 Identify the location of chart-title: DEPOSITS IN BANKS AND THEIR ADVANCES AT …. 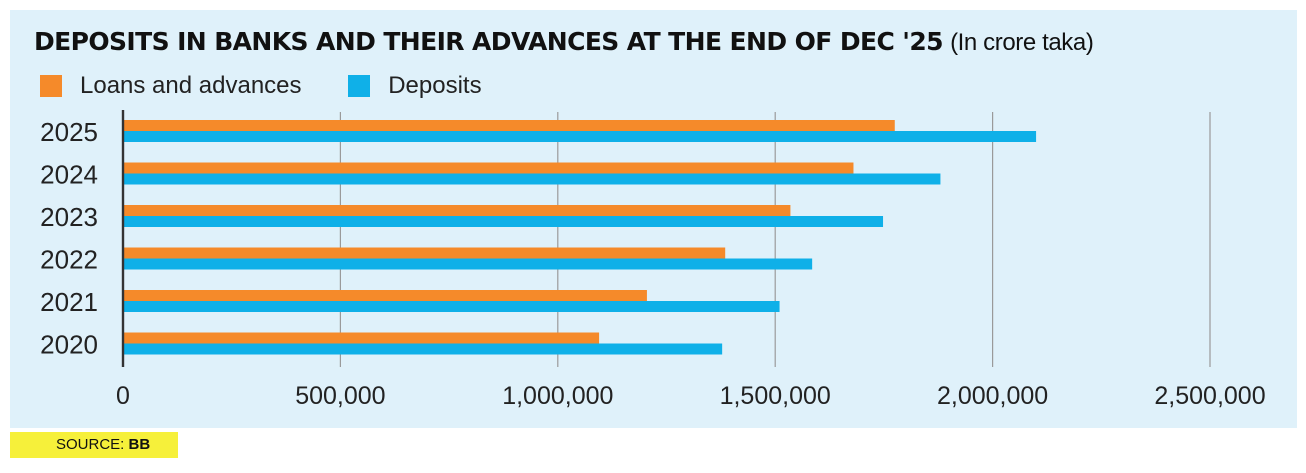
(564, 41).